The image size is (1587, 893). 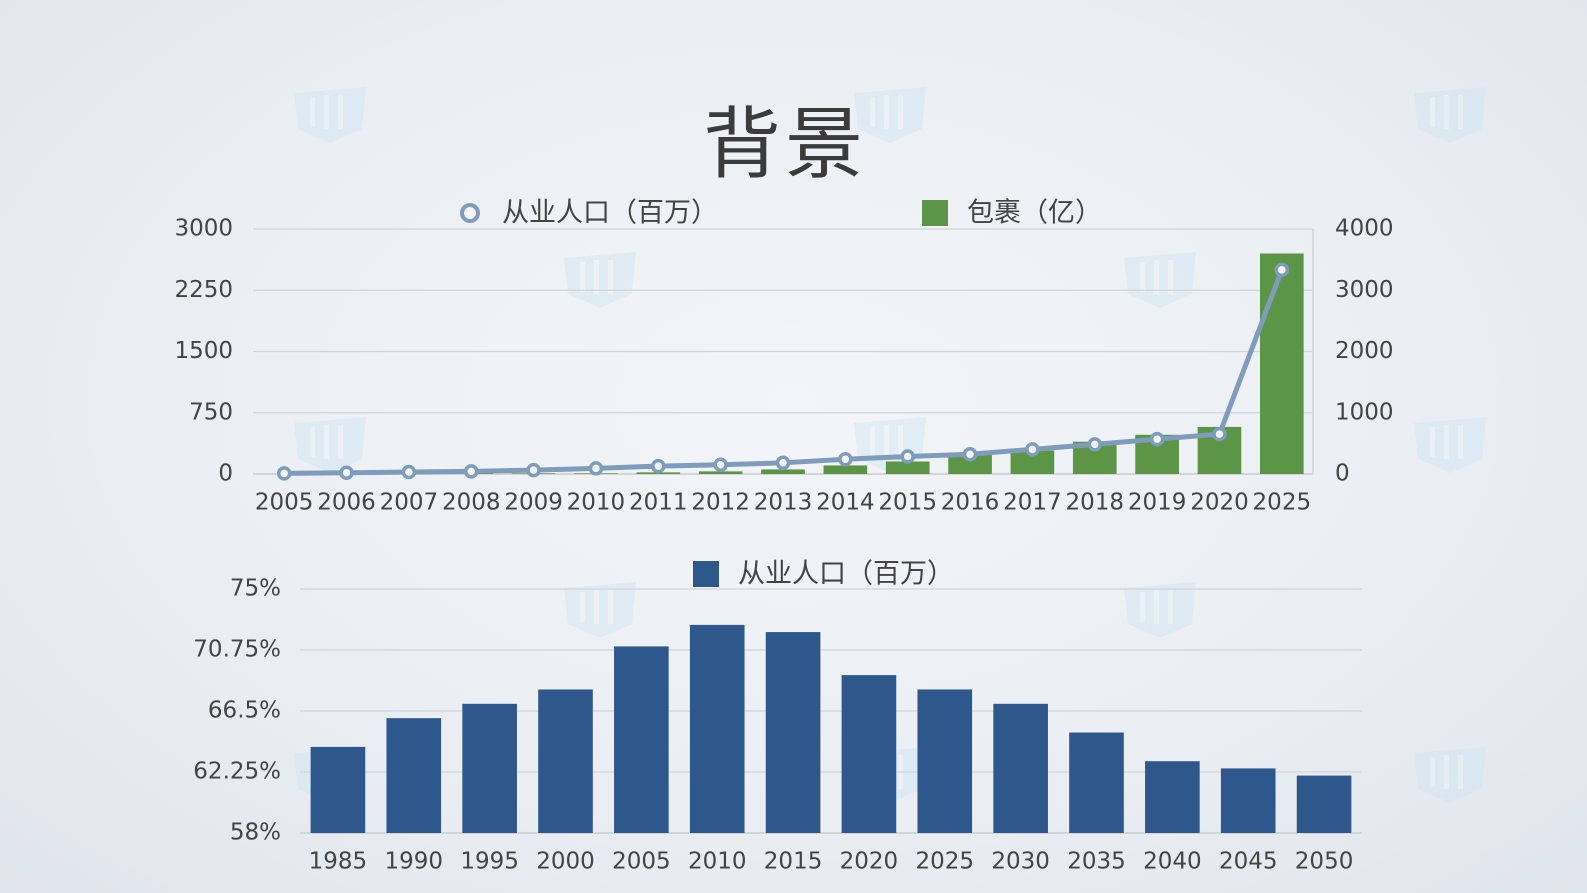 I want to click on x-axis-label: 2007, so click(x=409, y=503).